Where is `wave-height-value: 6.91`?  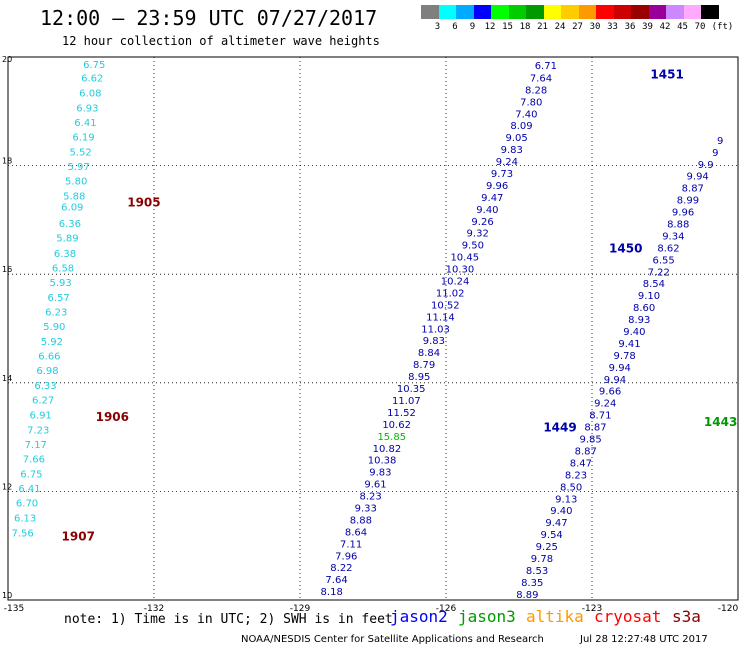 wave-height-value: 6.91 is located at coordinates (41, 416).